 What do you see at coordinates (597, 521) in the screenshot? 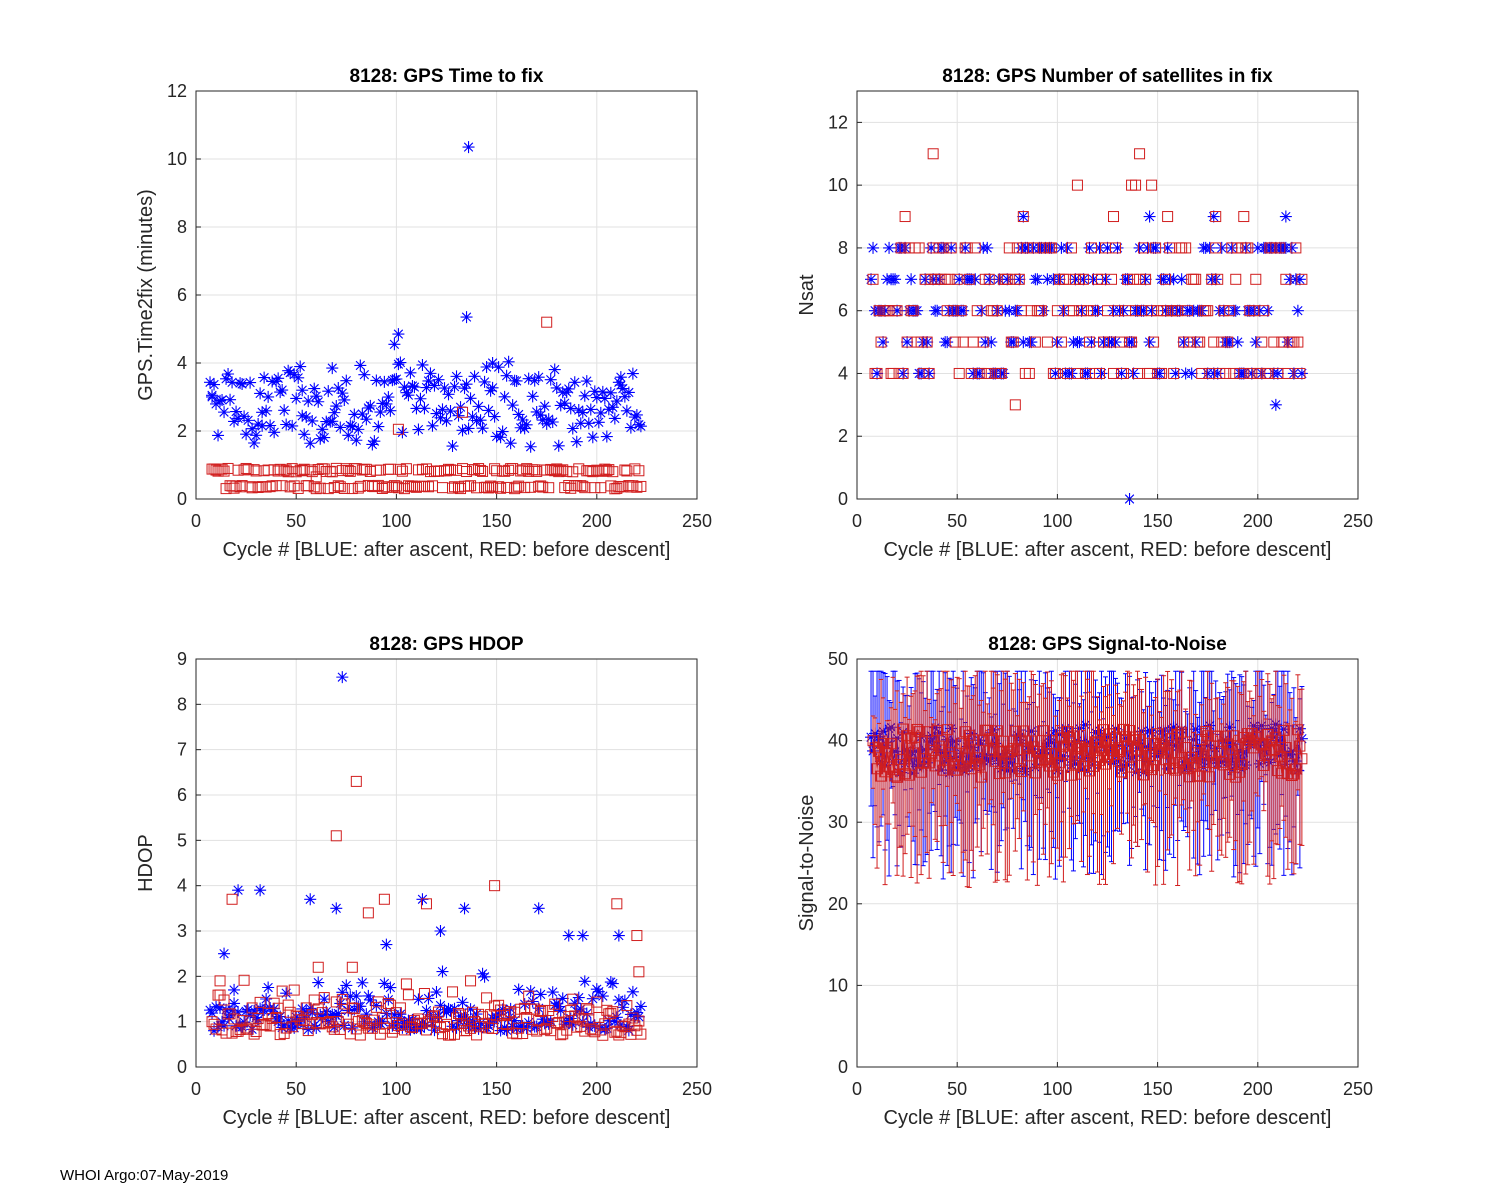
I see `x-tick-label: 200` at bounding box center [597, 521].